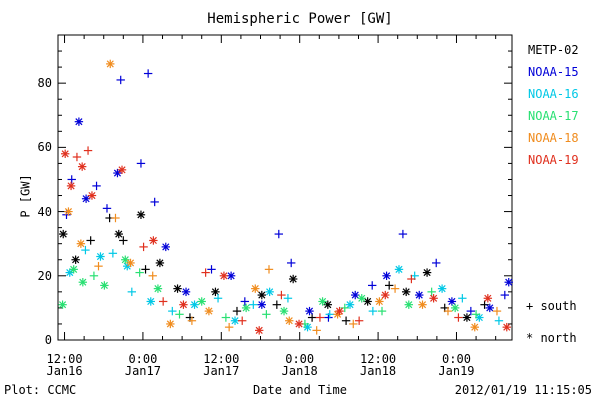  I want to click on y-tick-label: 20, so click(44, 275).